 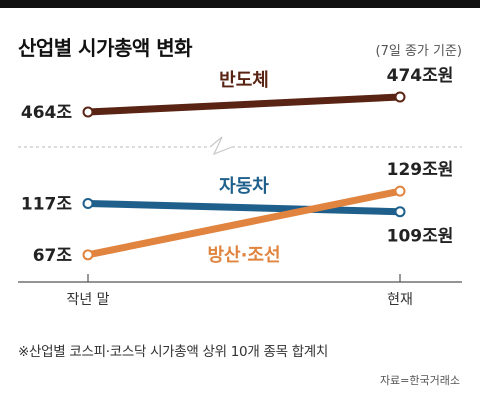 I want to click on data-label: 129조원, so click(x=420, y=170).